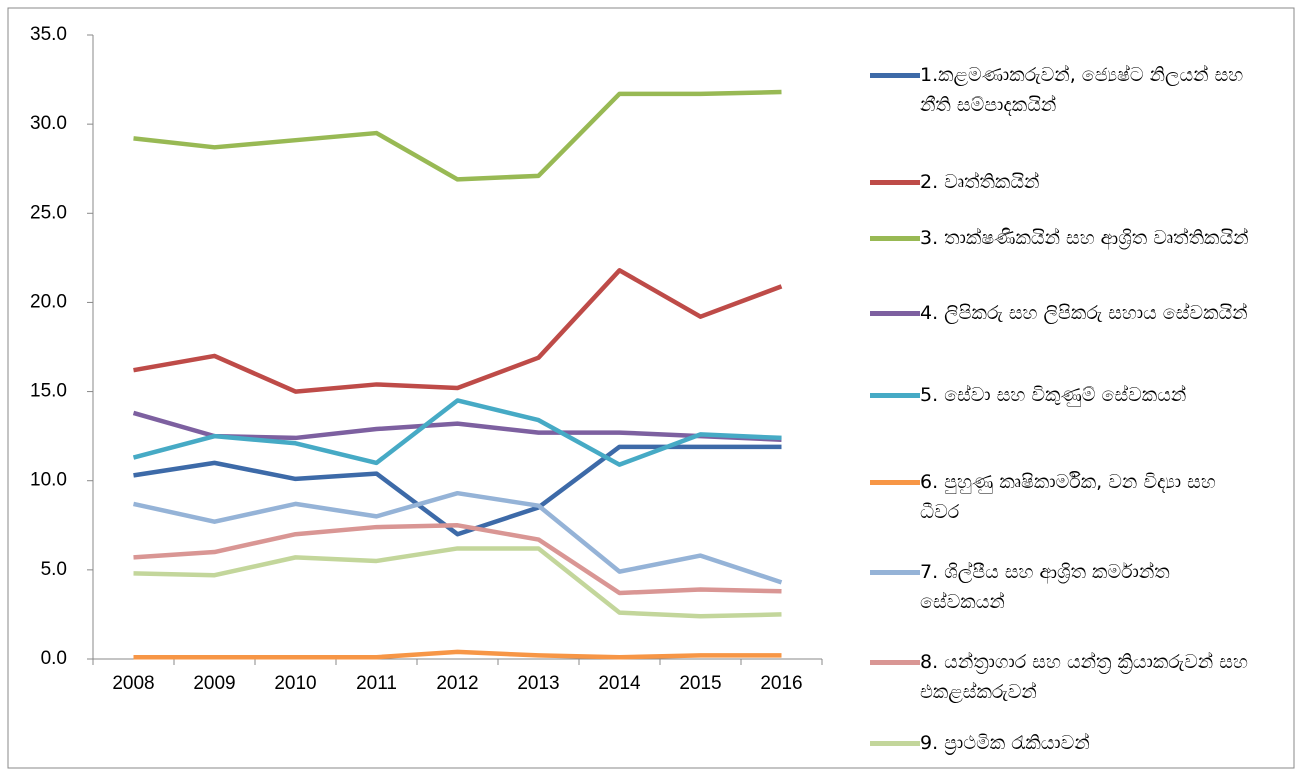 Image resolution: width=1300 pixels, height=776 pixels. What do you see at coordinates (1053, 395) in the screenshot?
I see `legend-label: 5. සේවා සහ විකුණුම් සේවකයන්` at bounding box center [1053, 395].